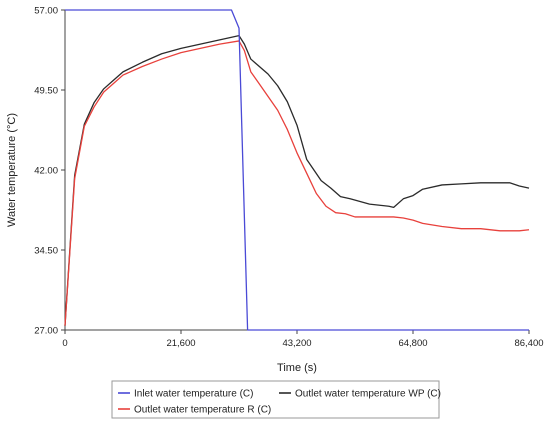 This screenshot has height=422, width=550. Describe the element at coordinates (412, 343) in the screenshot. I see `x-tick-label: 64,800` at that location.